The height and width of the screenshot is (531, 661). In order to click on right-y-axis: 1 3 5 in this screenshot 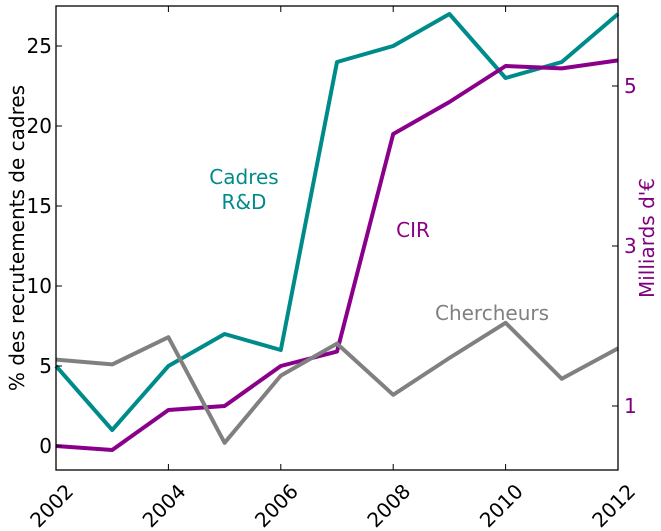, I will do `click(624, 246)`.